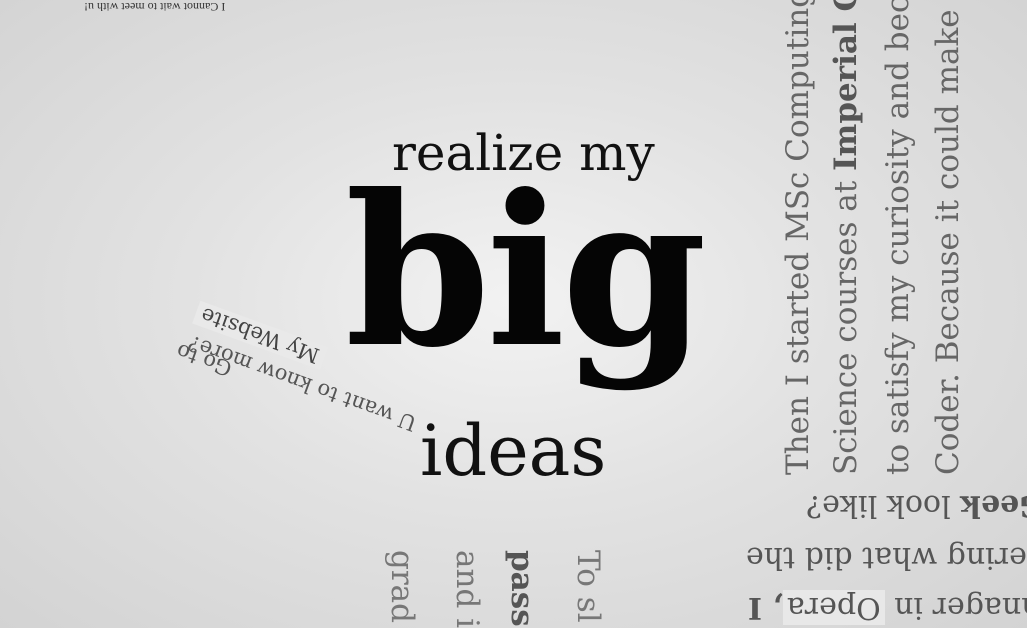 Image resolution: width=1027 pixels, height=628 pixels. I want to click on about-line-2: Science courses at Imperial College, so click(850, 237).